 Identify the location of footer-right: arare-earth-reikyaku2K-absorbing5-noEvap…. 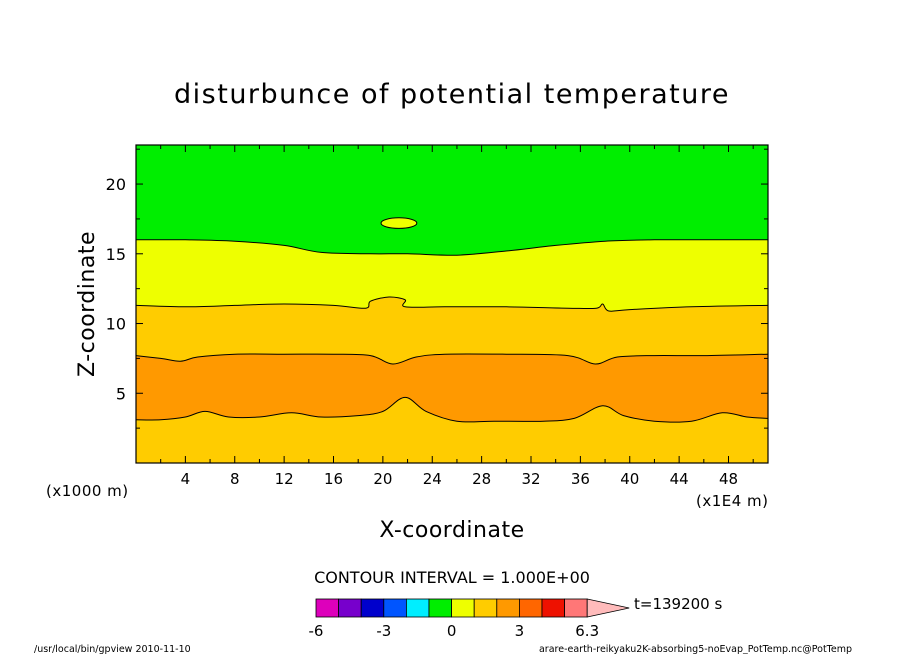
(695, 649).